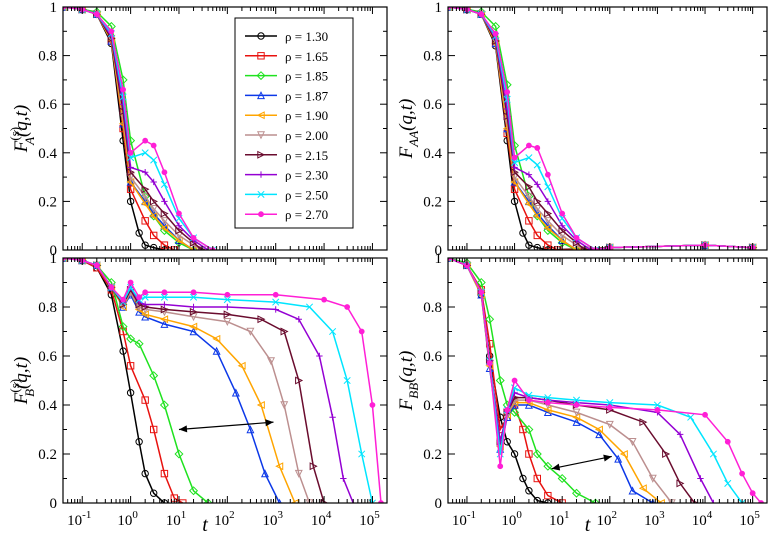 The width and height of the screenshot is (772, 544). Describe the element at coordinates (183, 429) in the screenshot. I see `arrow-head-left` at that location.